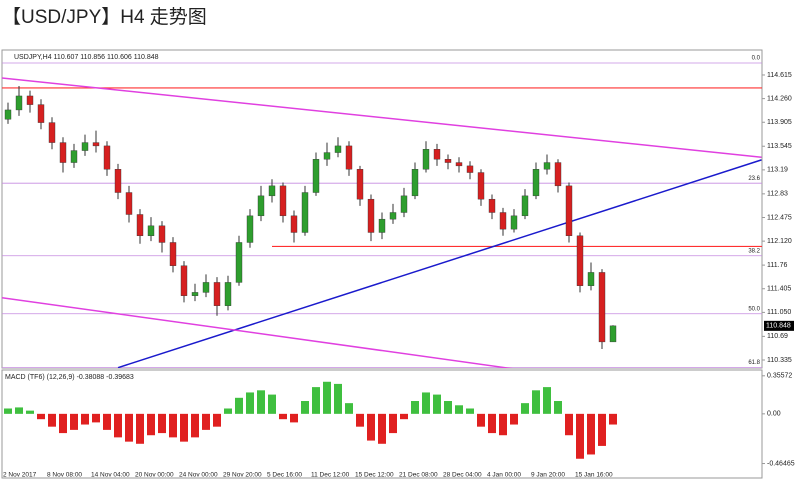 This screenshot has height=481, width=797. I want to click on y-tick-label: 111.050, so click(779, 312).